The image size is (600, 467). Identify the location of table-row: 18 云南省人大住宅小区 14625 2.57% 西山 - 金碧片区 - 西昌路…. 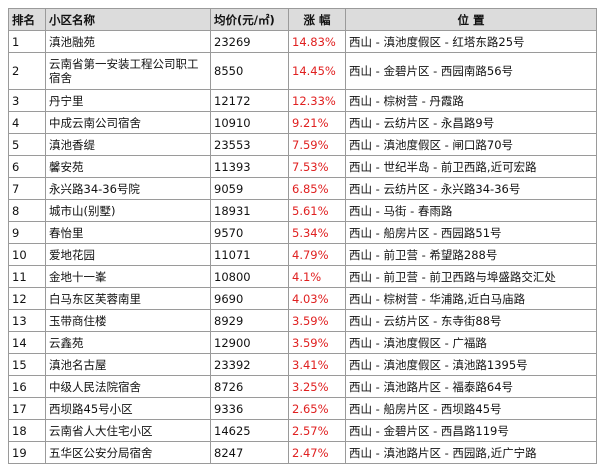
(302, 430).